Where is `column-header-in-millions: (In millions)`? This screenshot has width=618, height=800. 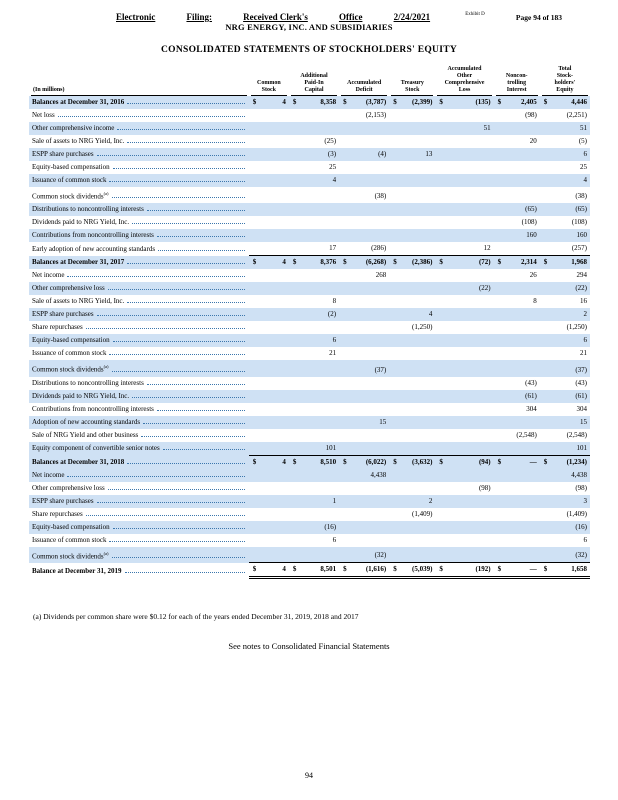 column-header-in-millions: (In millions) is located at coordinates (139, 81).